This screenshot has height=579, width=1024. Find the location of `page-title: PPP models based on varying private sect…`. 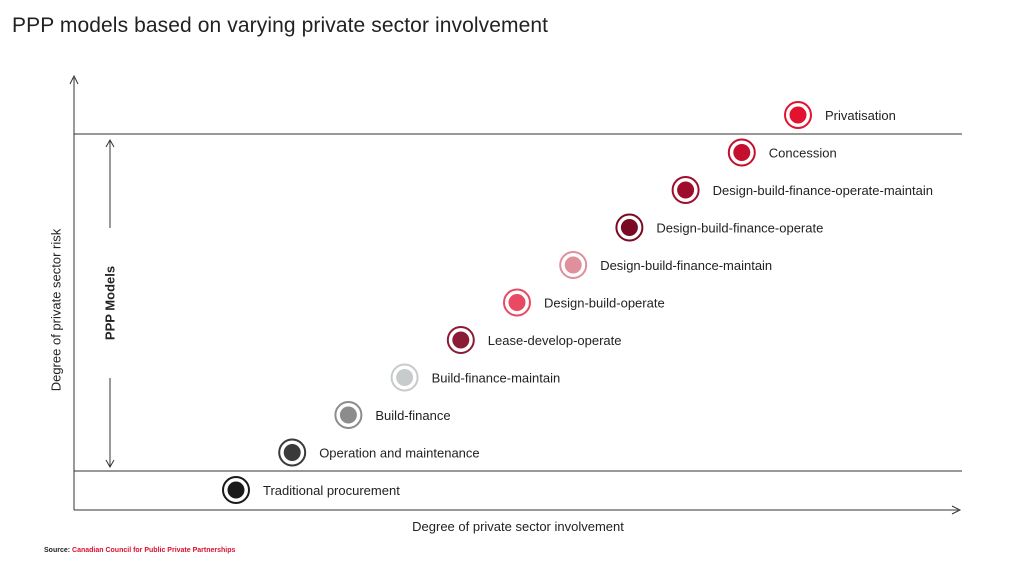

page-title: PPP models based on varying private sect… is located at coordinates (280, 25).